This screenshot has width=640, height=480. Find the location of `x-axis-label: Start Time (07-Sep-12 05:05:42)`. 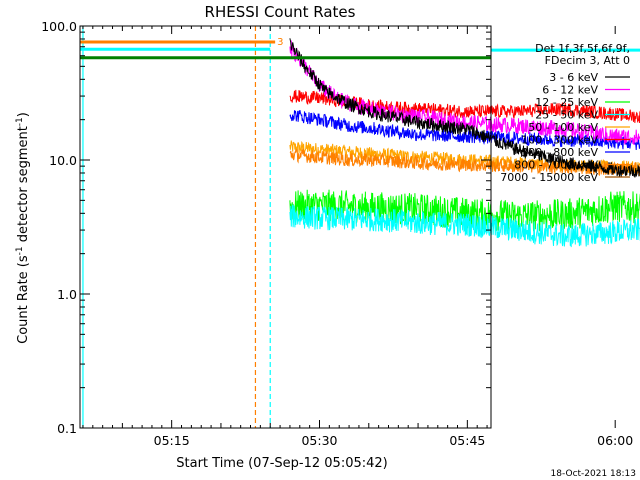

x-axis-label: Start Time (07-Sep-12 05:05:42) is located at coordinates (281, 463).